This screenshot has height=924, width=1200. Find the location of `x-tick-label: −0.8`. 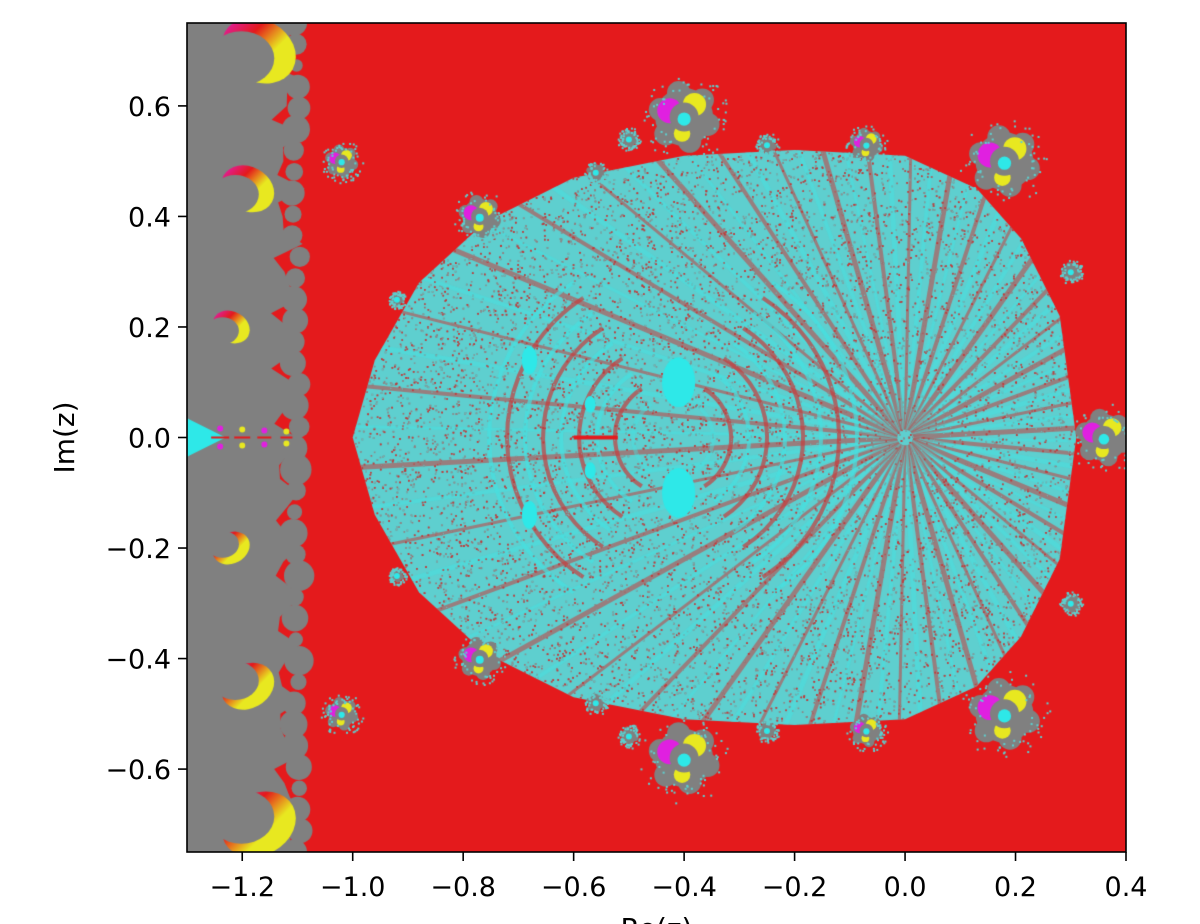

x-tick-label: −0.8 is located at coordinates (463, 887).